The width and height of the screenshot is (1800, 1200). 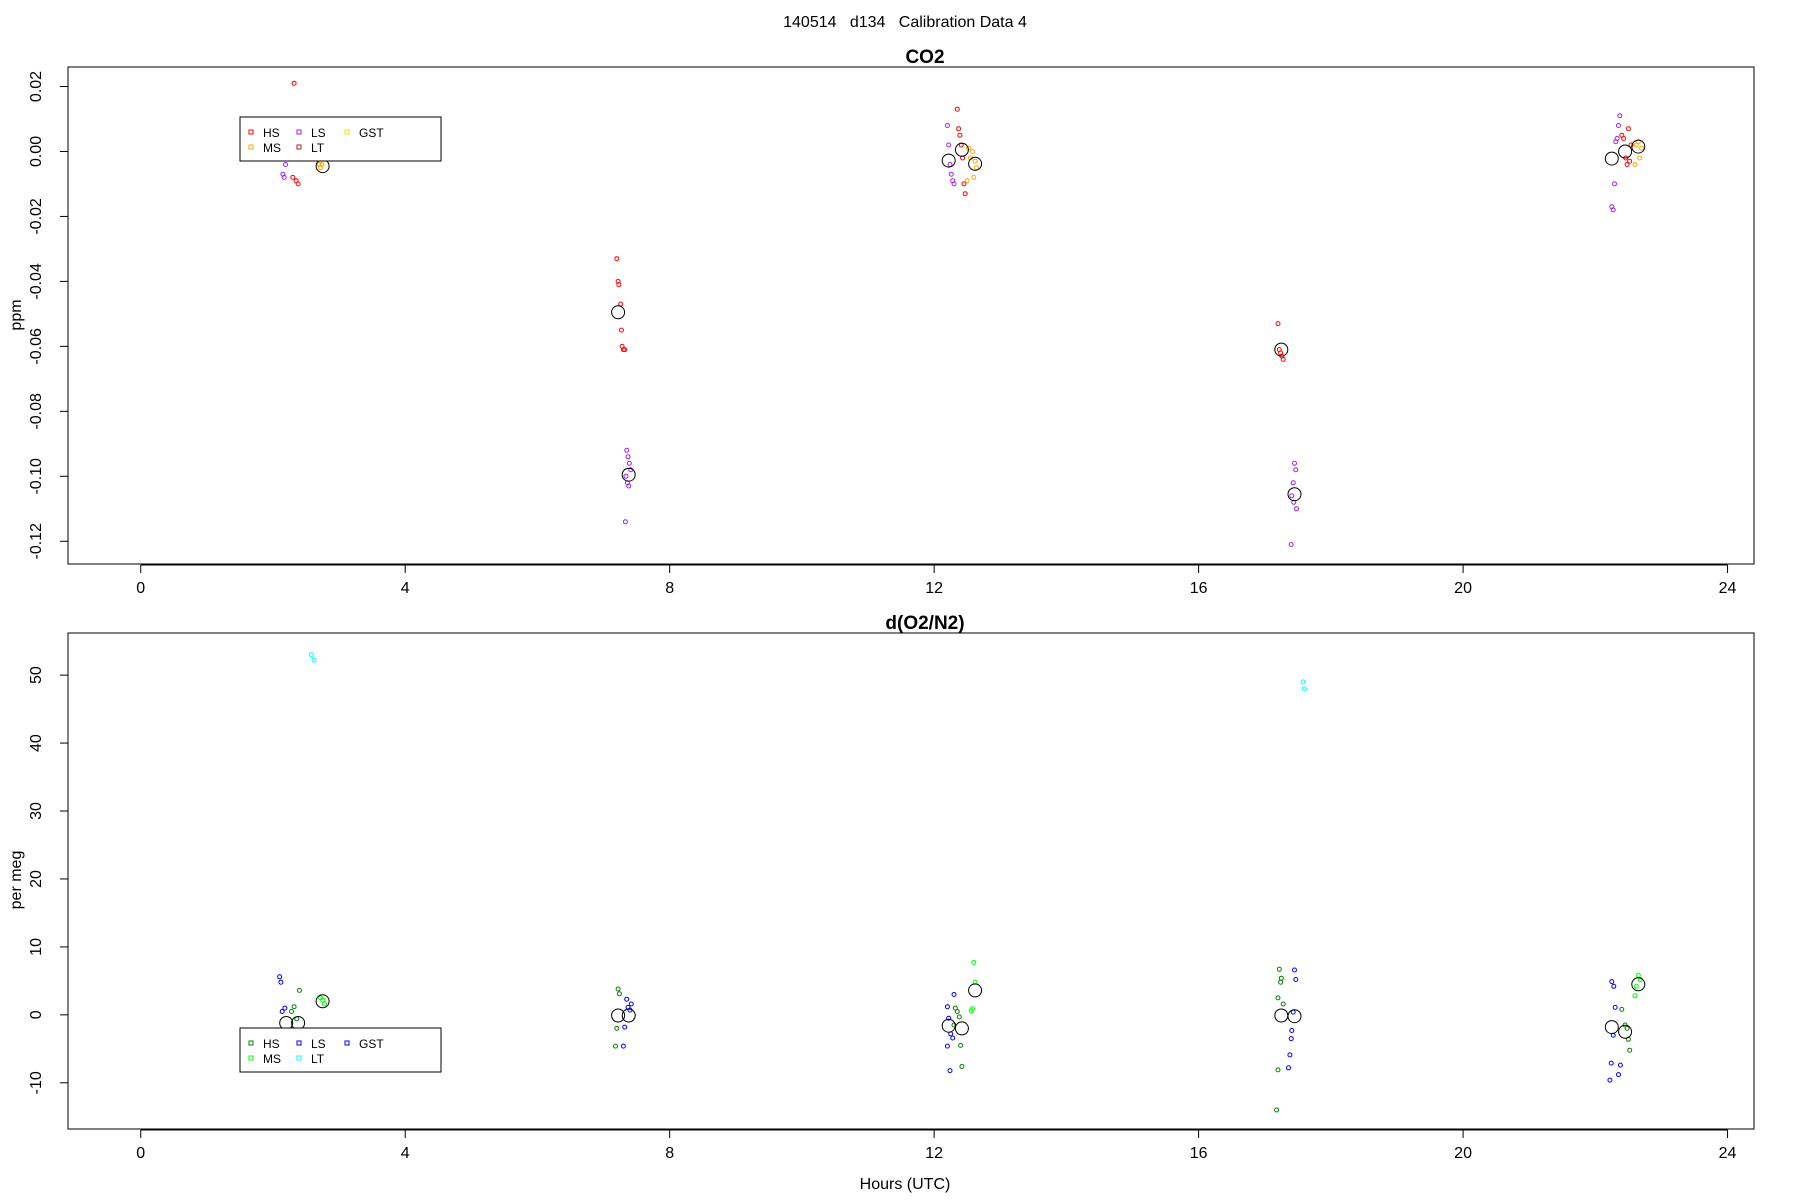 I want to click on y-tick-label: -0.08, so click(x=36, y=411).